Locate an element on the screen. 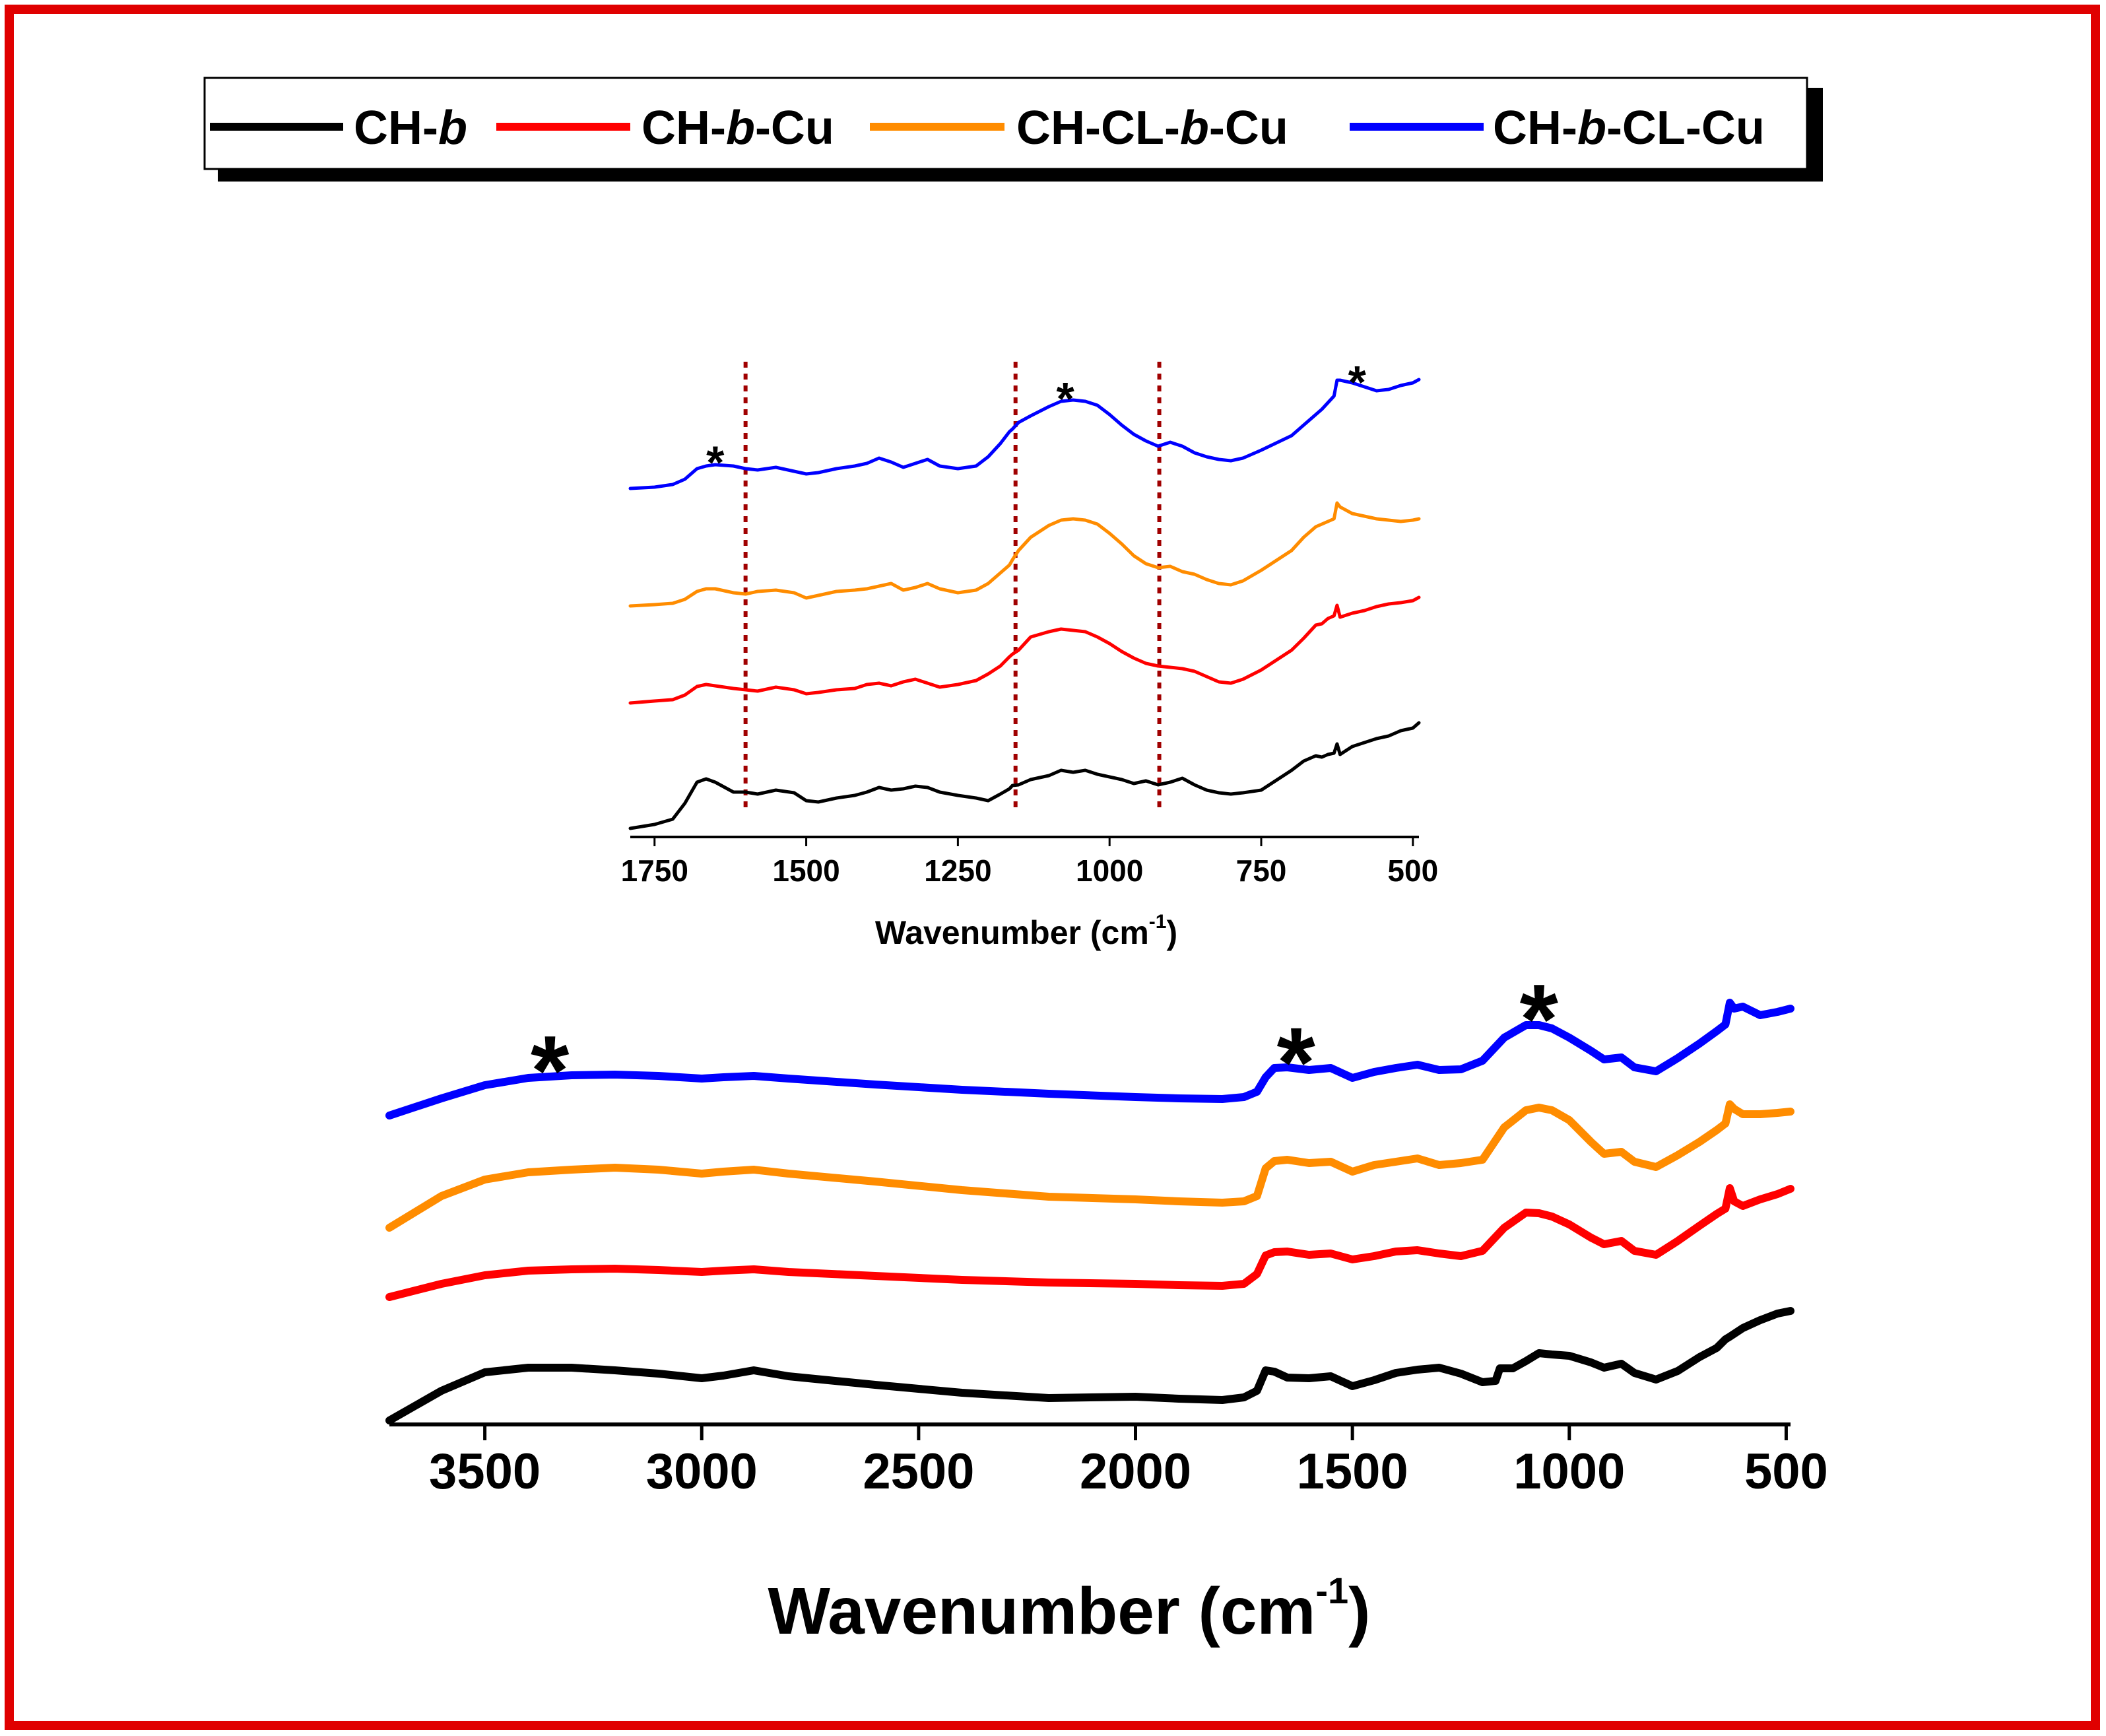  main-series-ch-cl-b-cu is located at coordinates (1089, 1166).